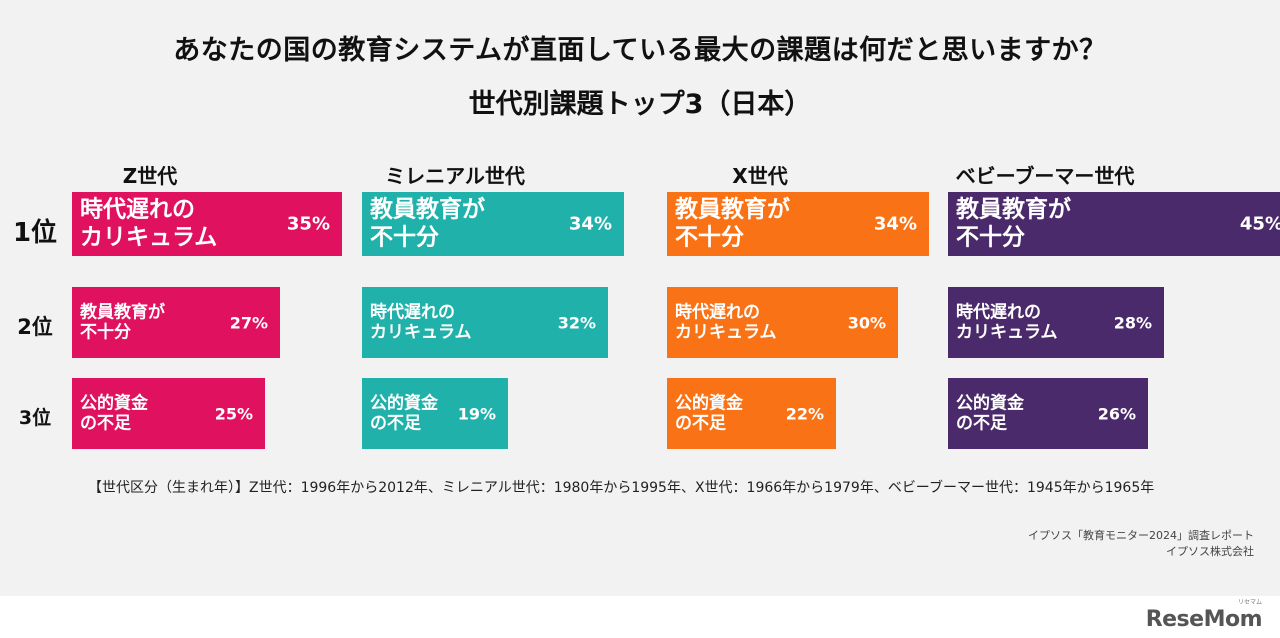 This screenshot has height=638, width=1280. Describe the element at coordinates (1132, 322) in the screenshot. I see `bar-value-label: 28%` at that location.